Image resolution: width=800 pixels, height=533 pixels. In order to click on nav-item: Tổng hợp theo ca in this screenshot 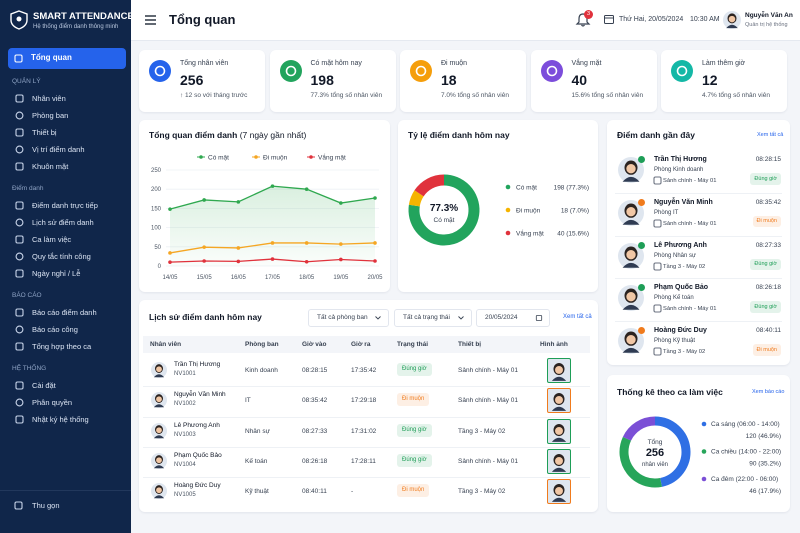, I will do `click(67, 346)`.